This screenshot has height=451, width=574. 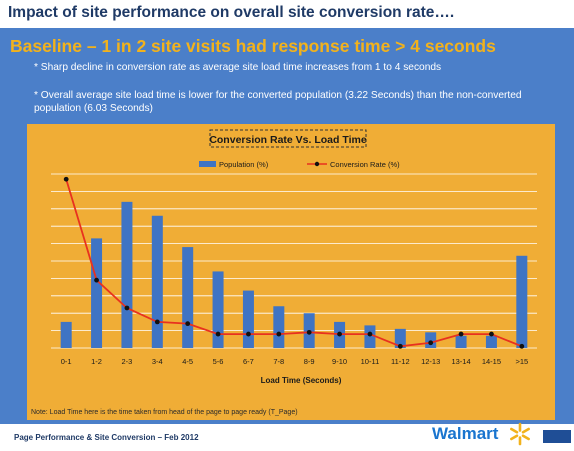 I want to click on x-tick-label: 3-4, so click(x=157, y=361).